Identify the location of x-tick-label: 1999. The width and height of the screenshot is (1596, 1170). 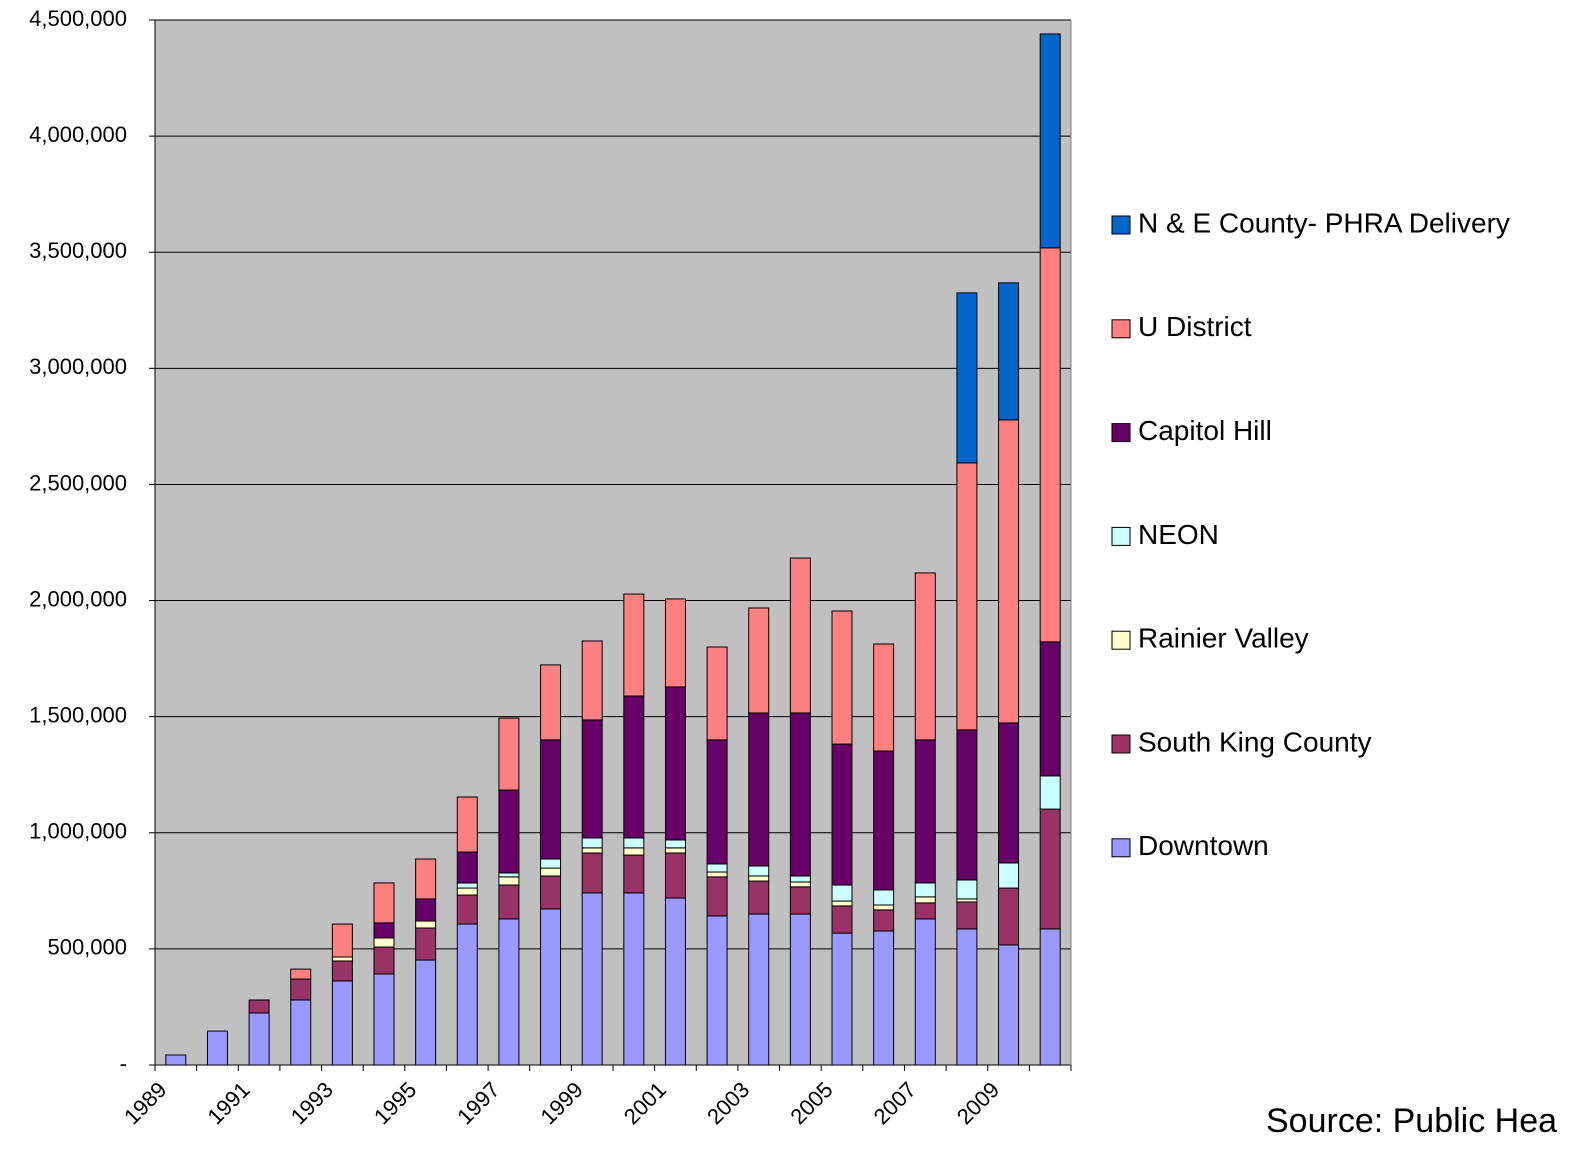
(562, 1103).